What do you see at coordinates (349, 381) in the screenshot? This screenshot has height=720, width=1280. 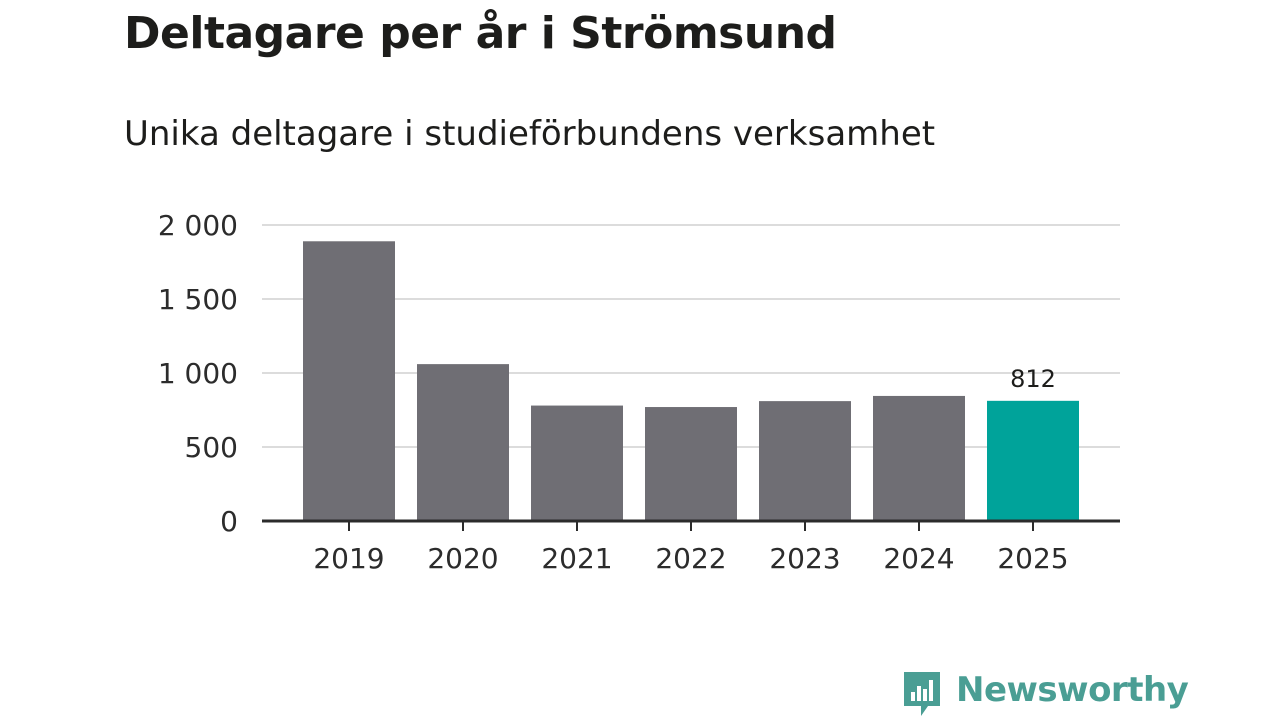 I see `bar-2019` at bounding box center [349, 381].